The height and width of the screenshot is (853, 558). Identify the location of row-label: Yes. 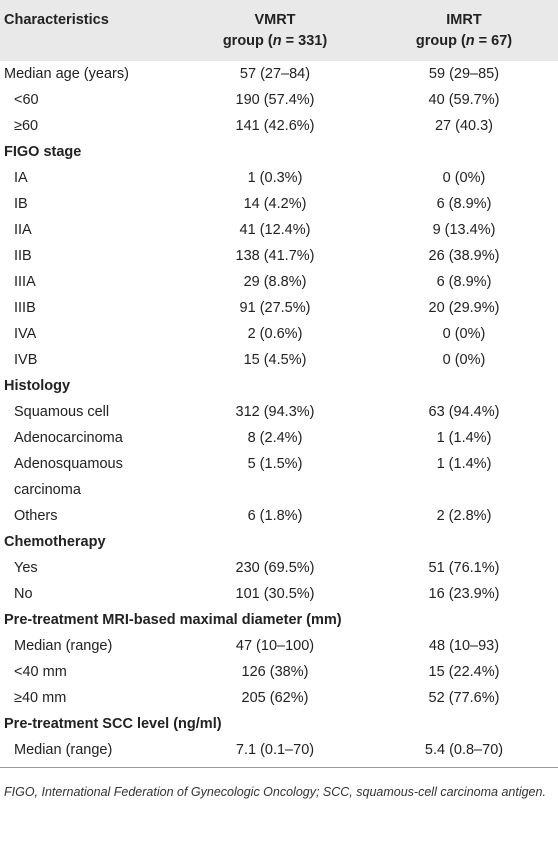
(90, 568).